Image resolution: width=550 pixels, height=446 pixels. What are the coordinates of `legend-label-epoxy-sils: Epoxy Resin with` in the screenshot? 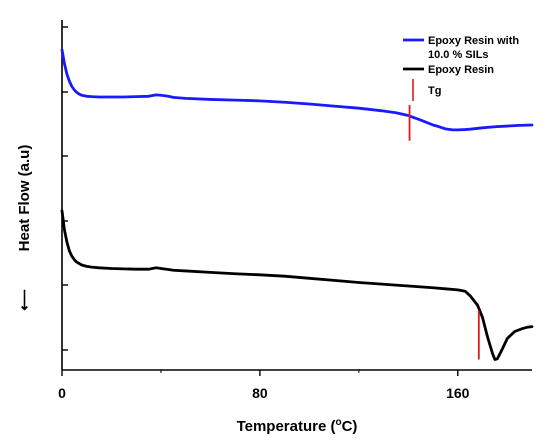 It's located at (473, 41).